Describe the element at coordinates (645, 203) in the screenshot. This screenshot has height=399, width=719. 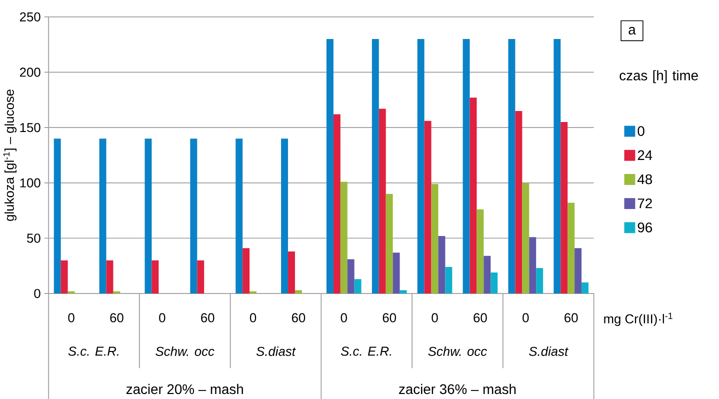
I see `legend-label: 72` at that location.